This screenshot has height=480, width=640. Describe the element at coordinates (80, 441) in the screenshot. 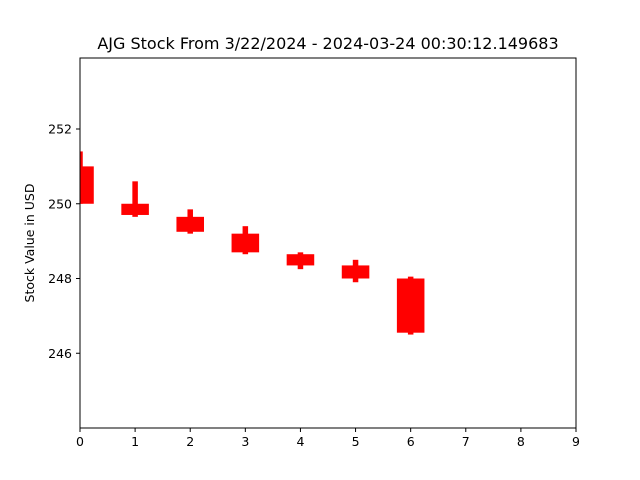

I see `x-tick-label: 0` at that location.